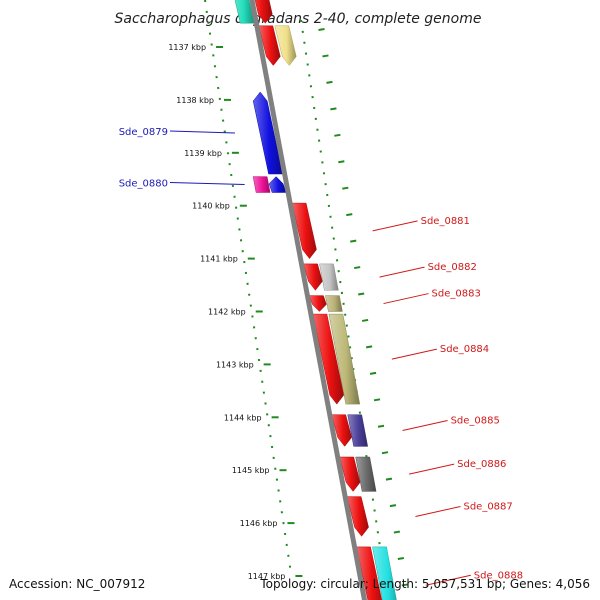 The image size is (600, 600). What do you see at coordinates (334, 303) in the screenshot?
I see `gene-g11` at bounding box center [334, 303].